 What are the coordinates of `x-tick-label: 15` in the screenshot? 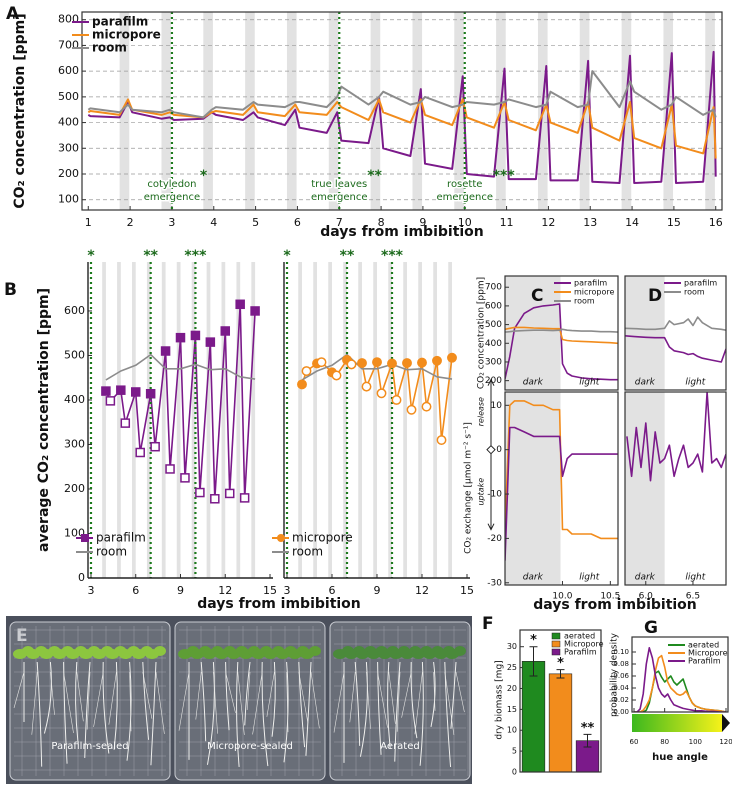 It's located at (674, 222).